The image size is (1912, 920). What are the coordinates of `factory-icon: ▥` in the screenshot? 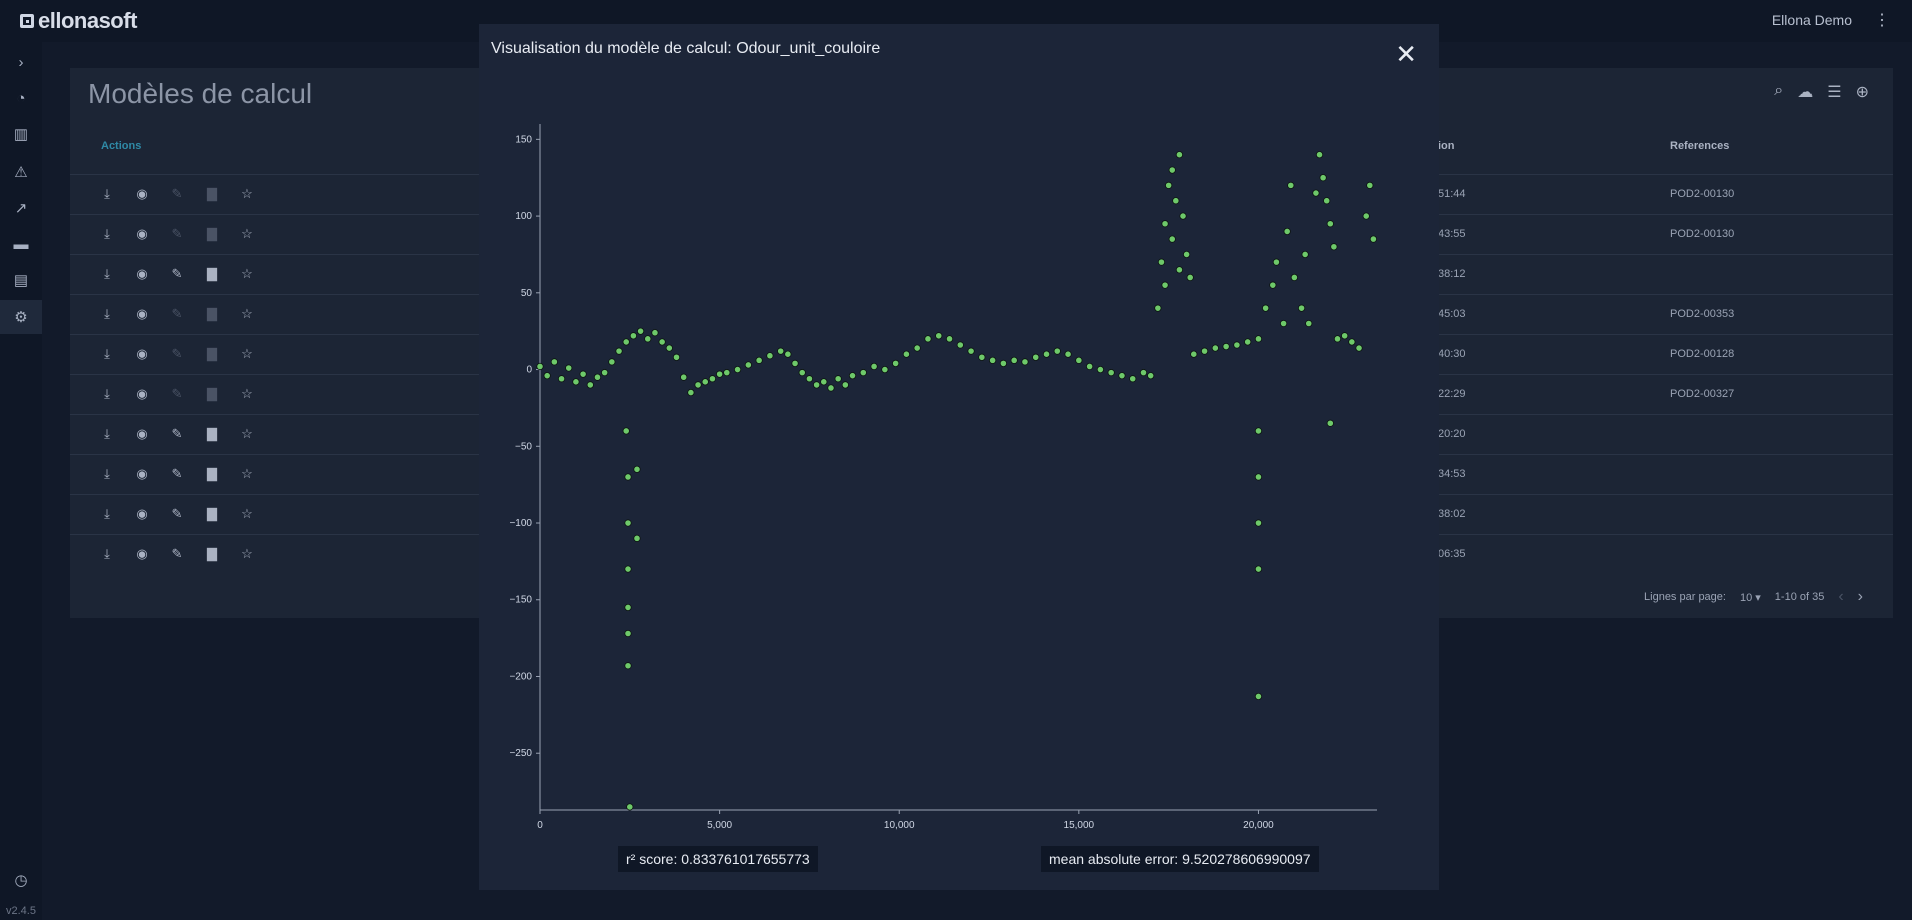 It's located at (21, 134).